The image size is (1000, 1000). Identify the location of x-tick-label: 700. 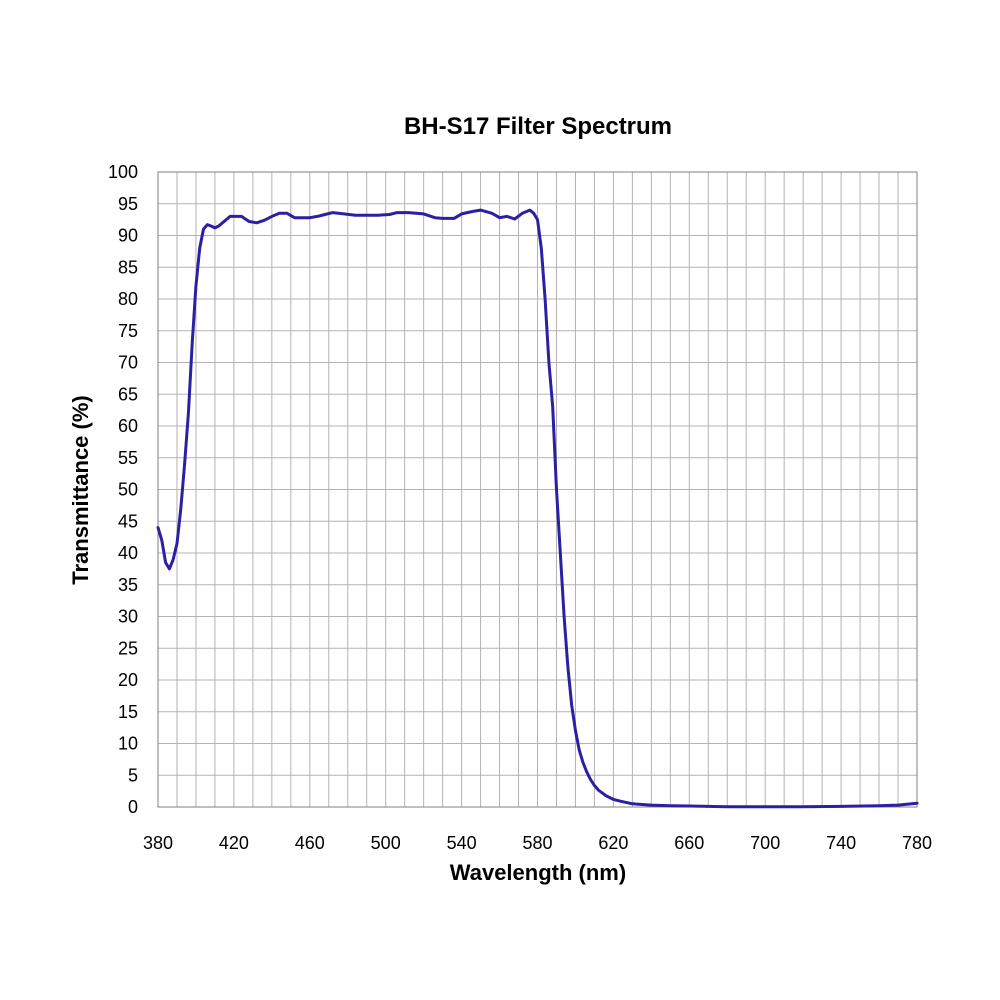
(765, 843).